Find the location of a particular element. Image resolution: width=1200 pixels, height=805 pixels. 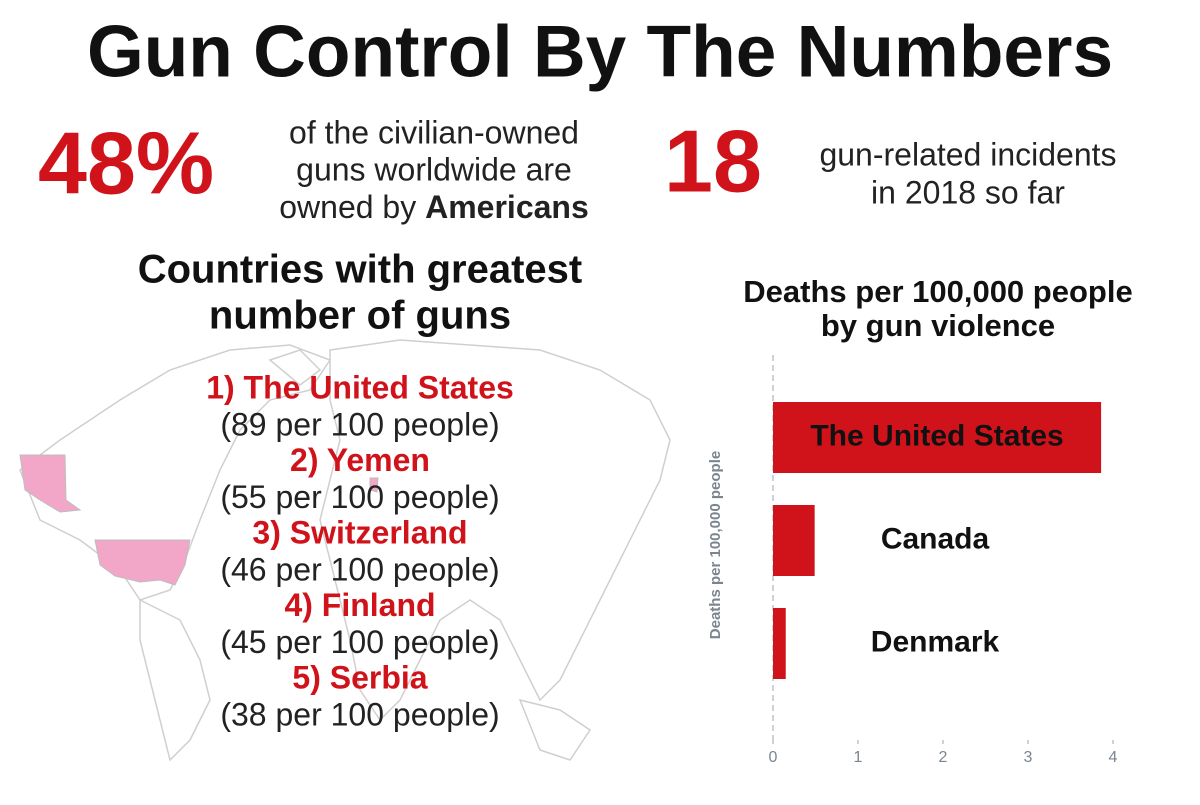

bar-label: Canada is located at coordinates (935, 538).